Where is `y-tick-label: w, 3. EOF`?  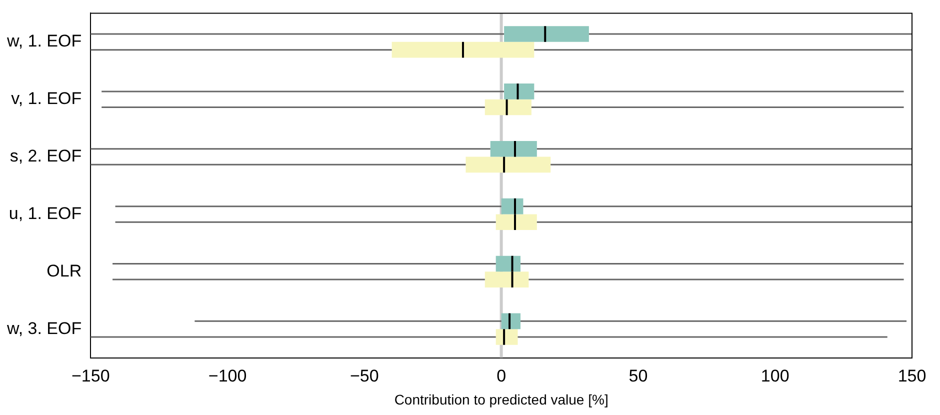 y-tick-label: w, 3. EOF is located at coordinates (44, 328).